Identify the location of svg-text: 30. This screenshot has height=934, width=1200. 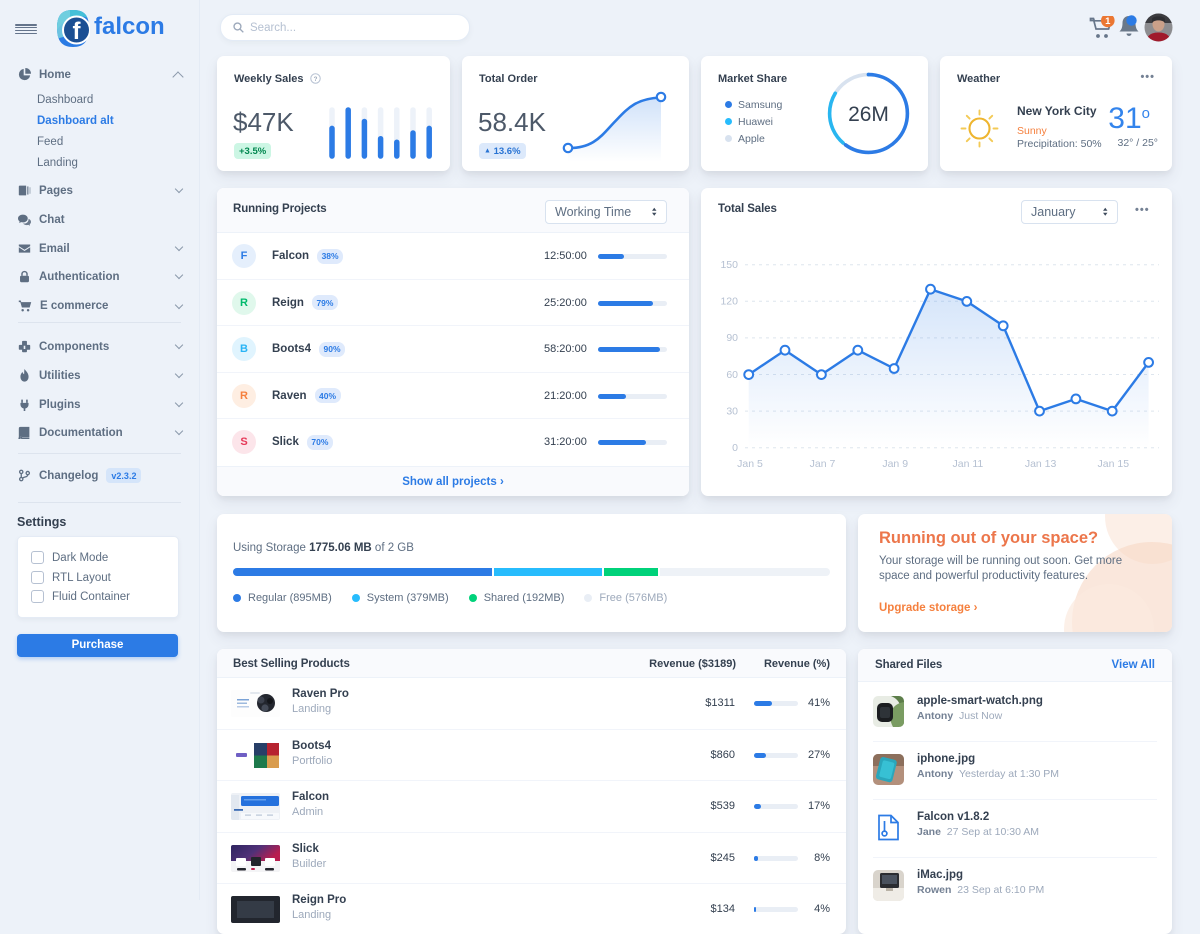
(732, 411).